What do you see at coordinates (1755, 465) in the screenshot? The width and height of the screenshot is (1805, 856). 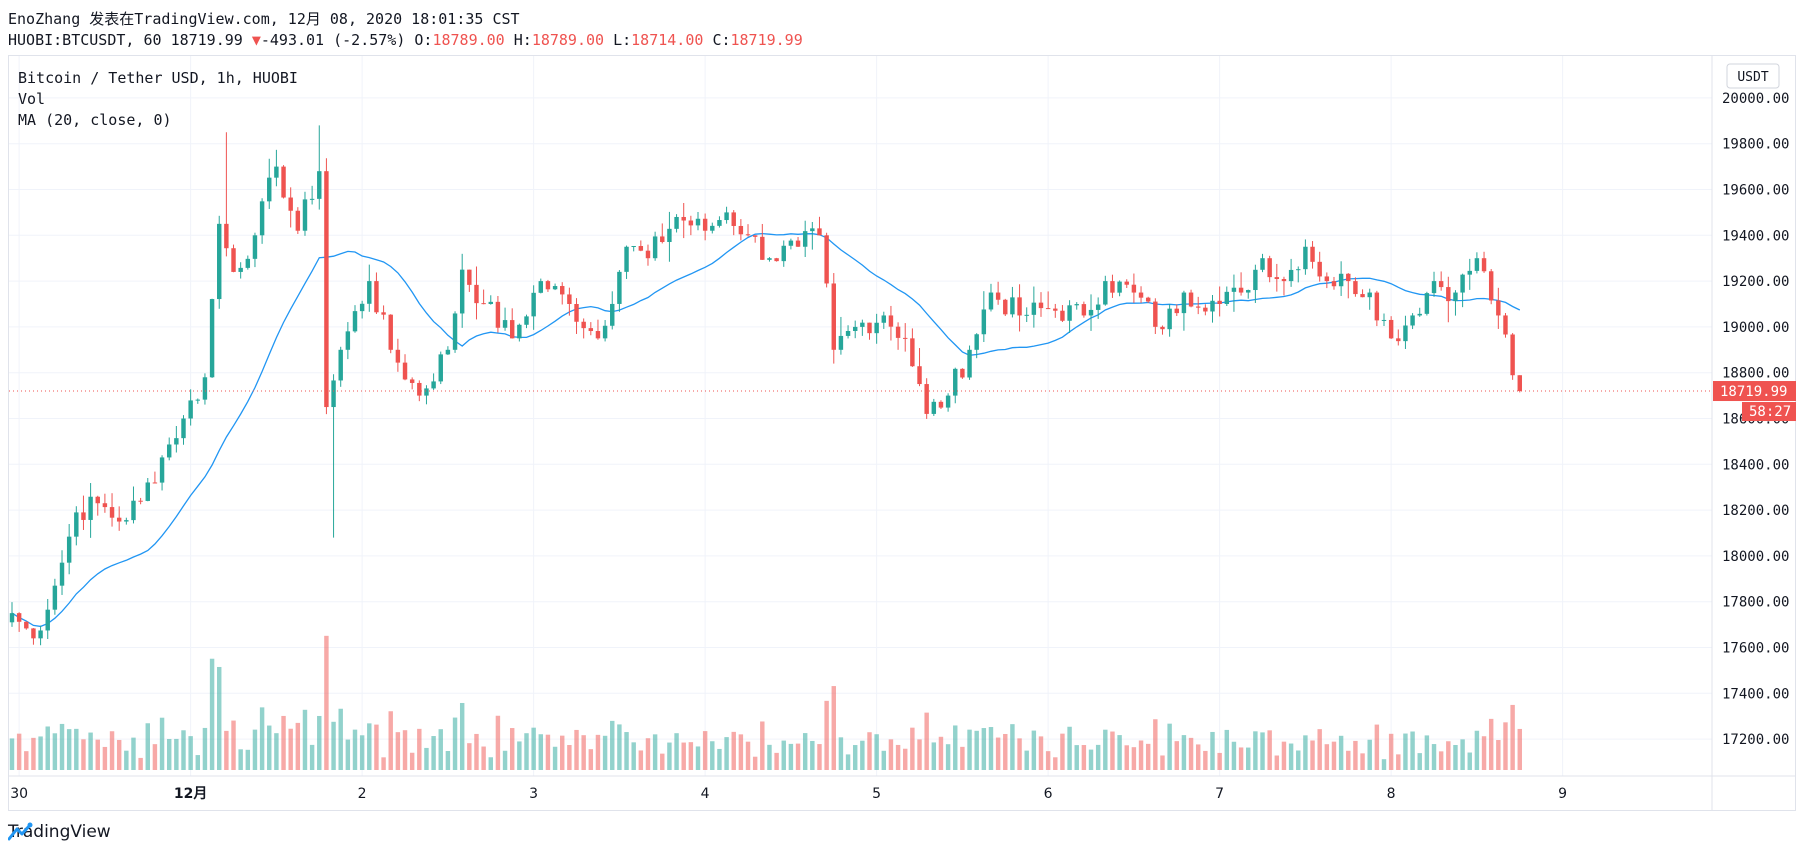 I see `price-tick-label: 18400.00` at bounding box center [1755, 465].